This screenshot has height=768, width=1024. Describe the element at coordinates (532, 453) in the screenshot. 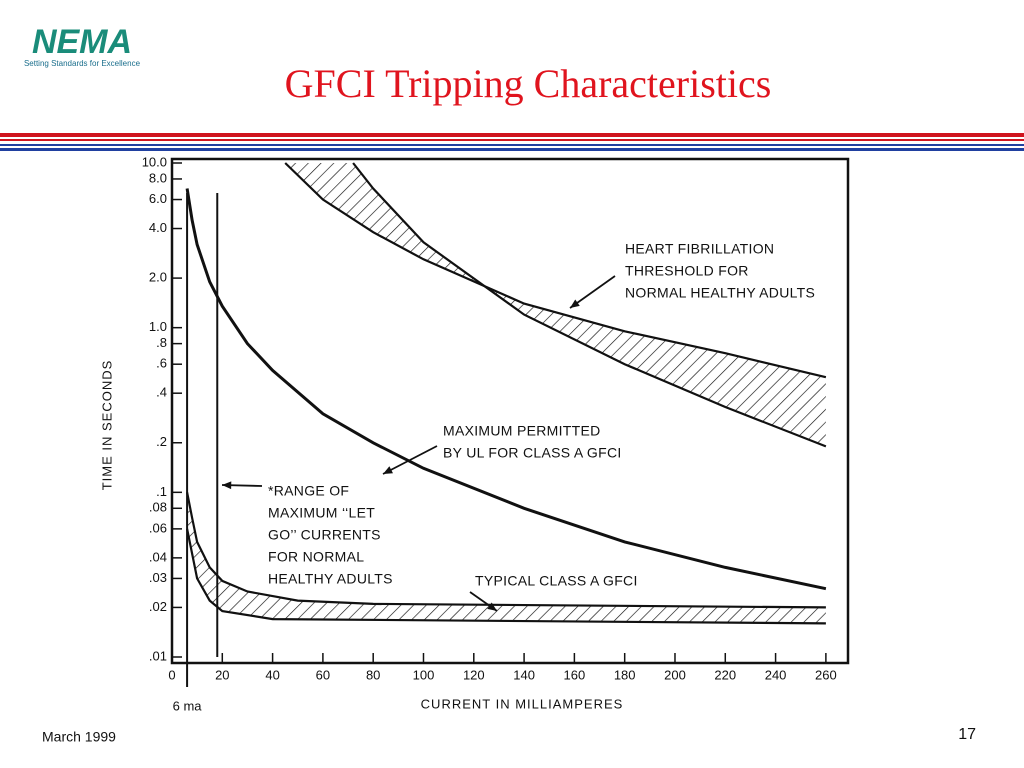

I see `annotation: BY UL FOR CLASS A GFCI` at that location.